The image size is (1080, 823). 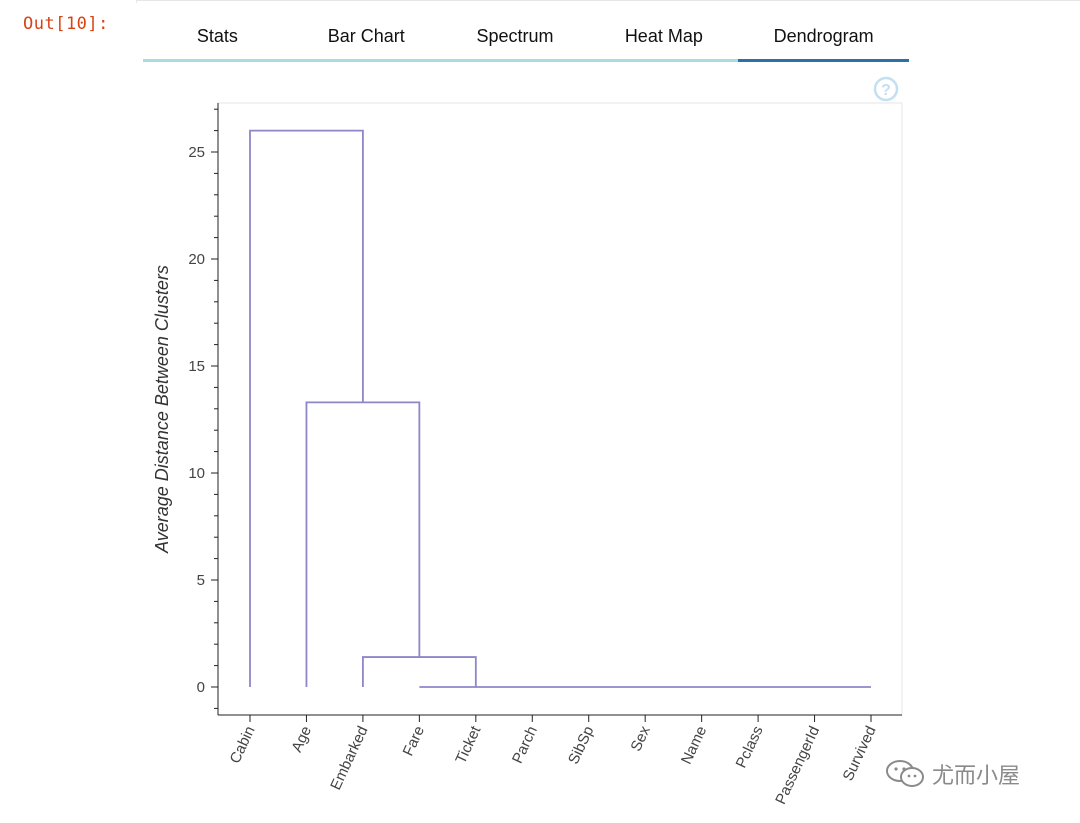 I want to click on leaf-label: Name, so click(x=694, y=745).